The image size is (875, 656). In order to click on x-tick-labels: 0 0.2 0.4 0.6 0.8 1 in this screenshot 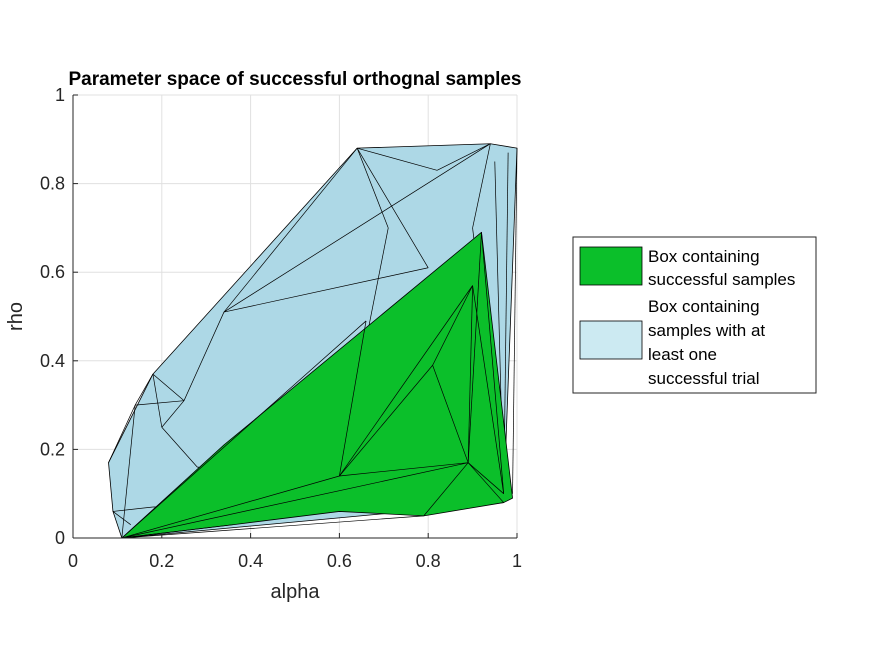, I will do `click(295, 552)`.